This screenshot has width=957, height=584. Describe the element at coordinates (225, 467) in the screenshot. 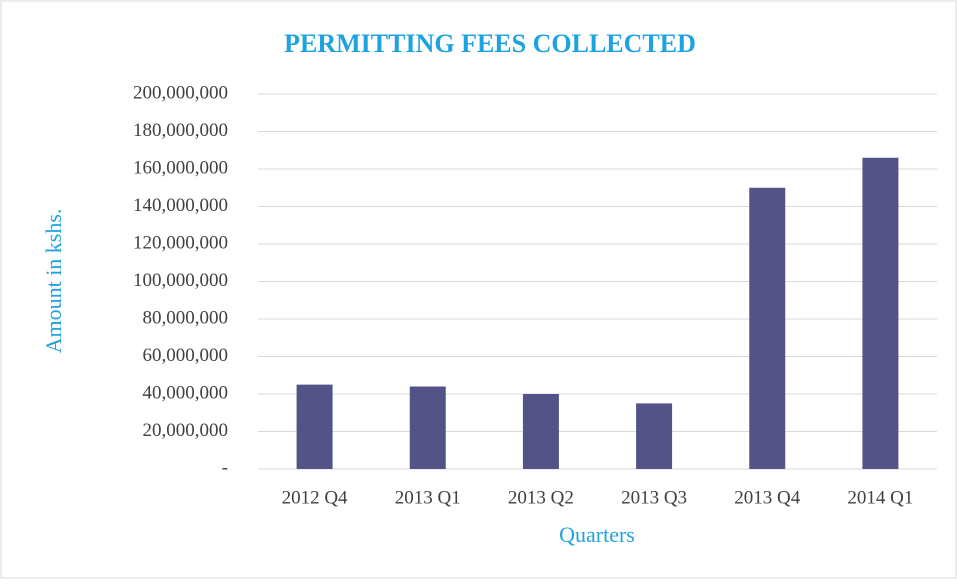

I see `y-tick-label: -` at that location.